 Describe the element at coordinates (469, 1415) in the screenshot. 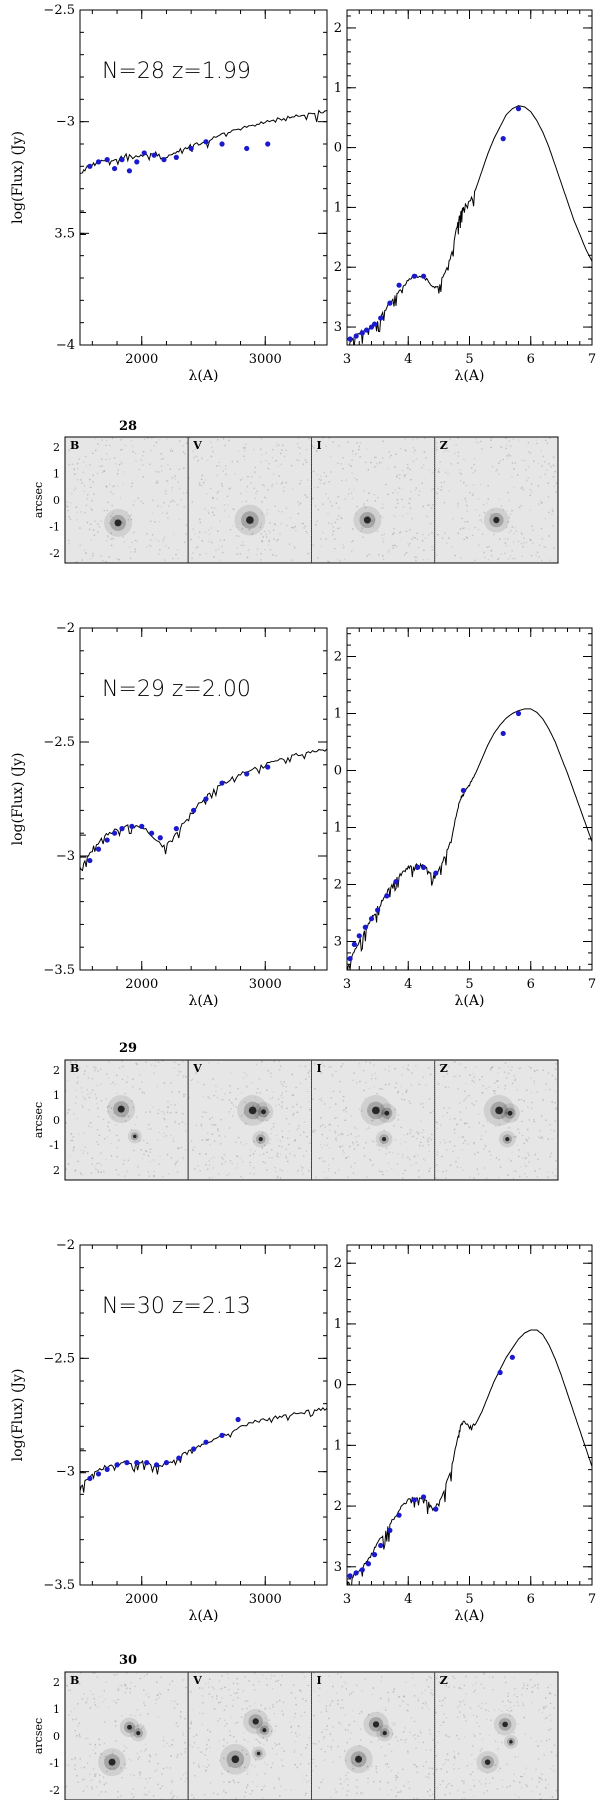

I see `plot-frame` at that location.